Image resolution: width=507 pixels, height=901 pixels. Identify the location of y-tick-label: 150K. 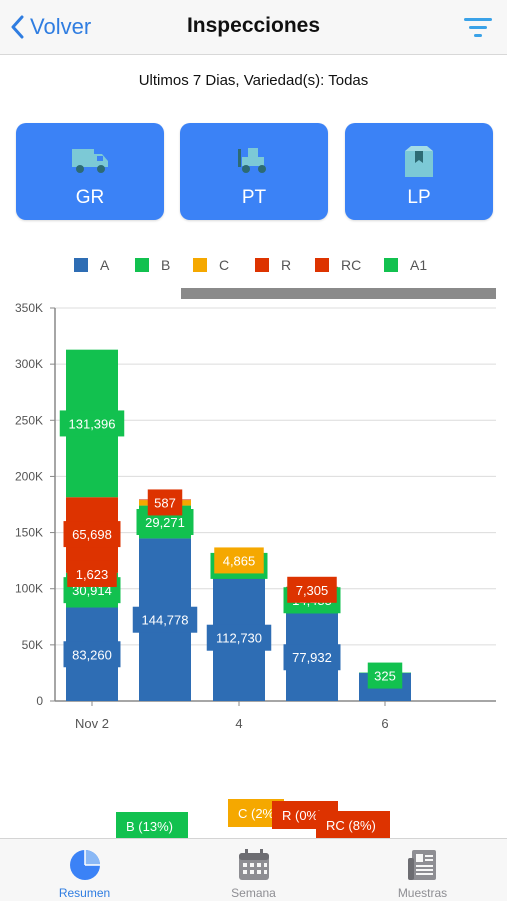
(29, 533).